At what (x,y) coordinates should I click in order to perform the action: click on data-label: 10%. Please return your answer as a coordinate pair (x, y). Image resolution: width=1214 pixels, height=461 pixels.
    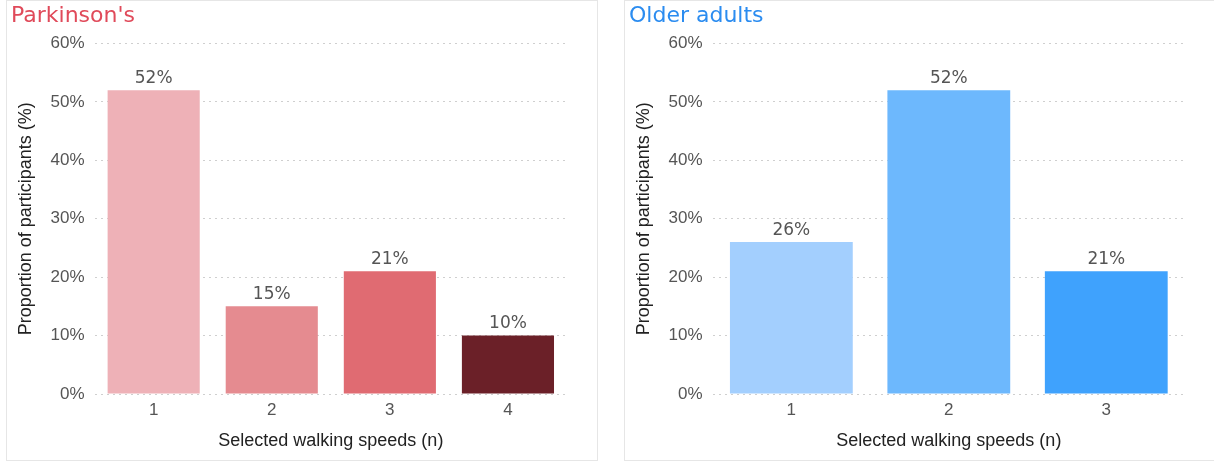
    Looking at the image, I should click on (508, 322).